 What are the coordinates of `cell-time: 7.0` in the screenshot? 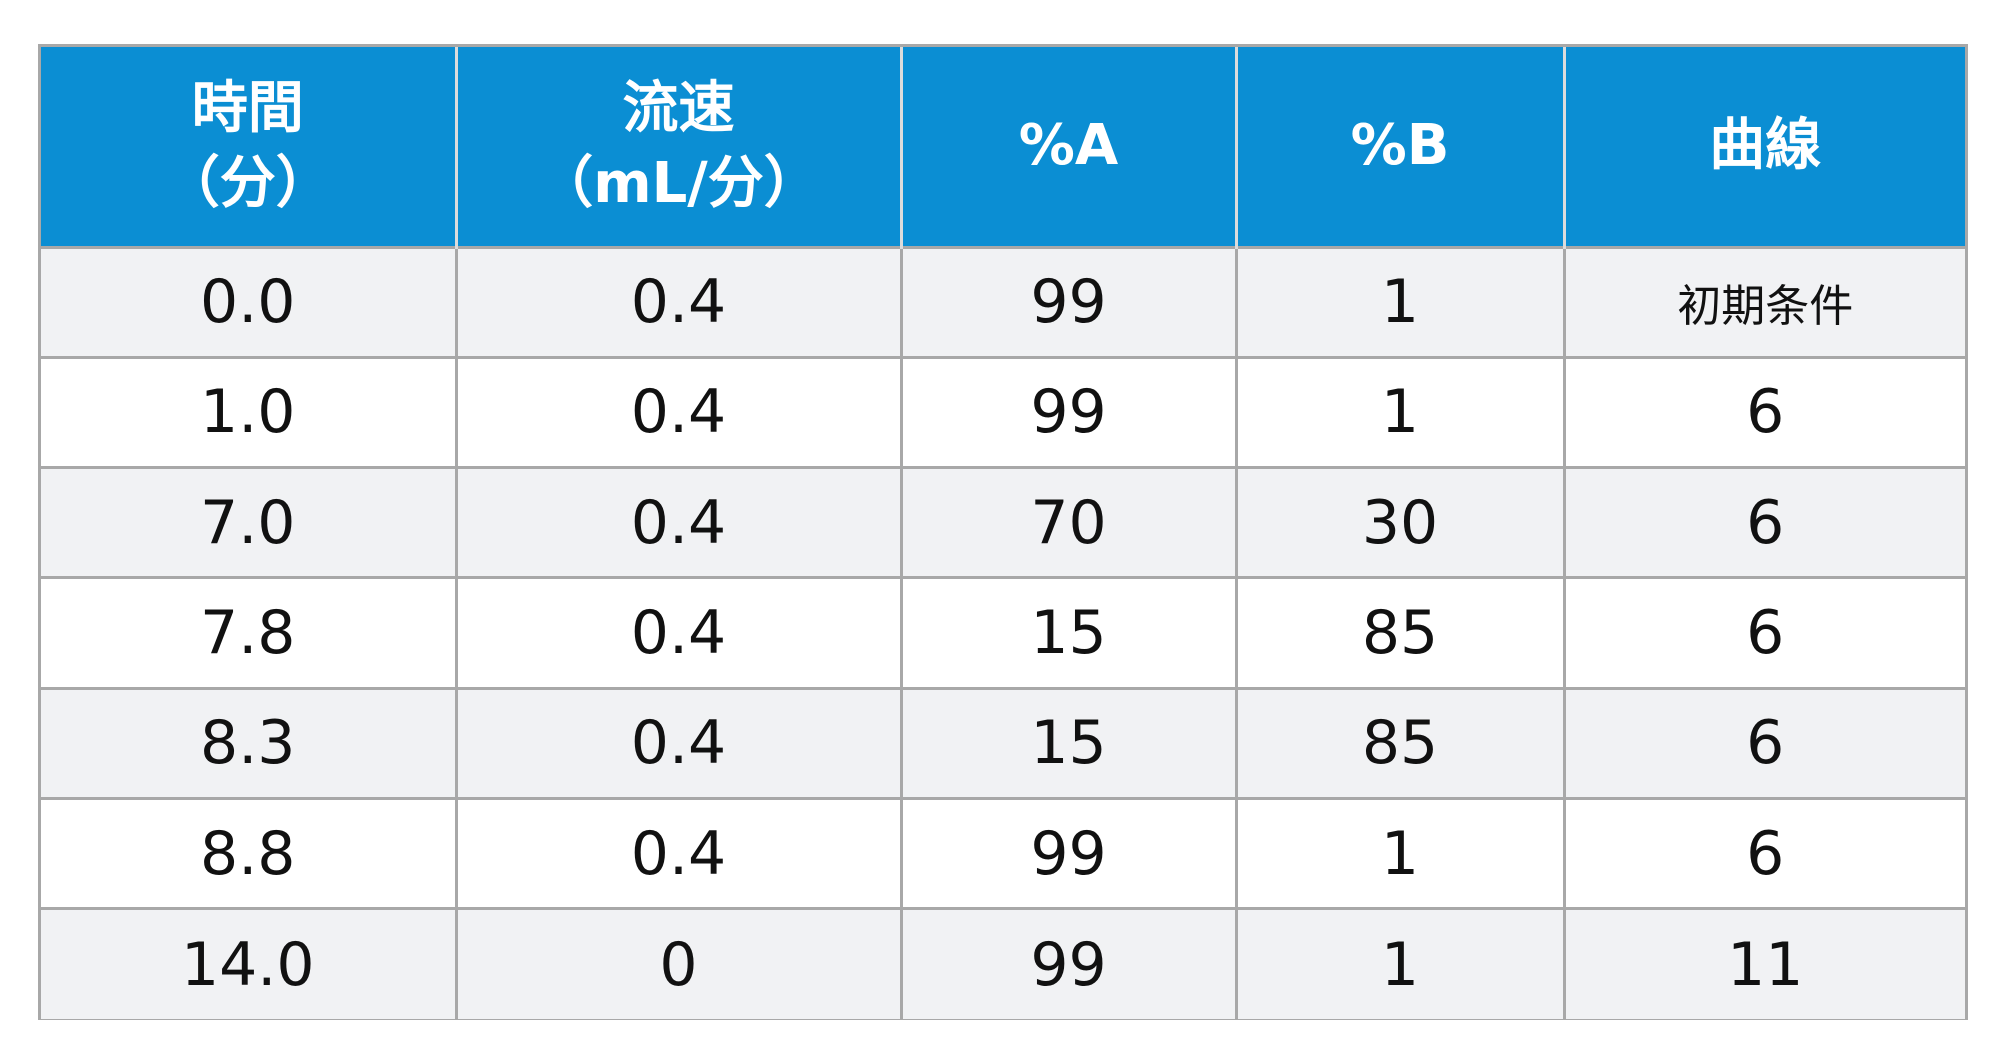 It's located at (248, 522).